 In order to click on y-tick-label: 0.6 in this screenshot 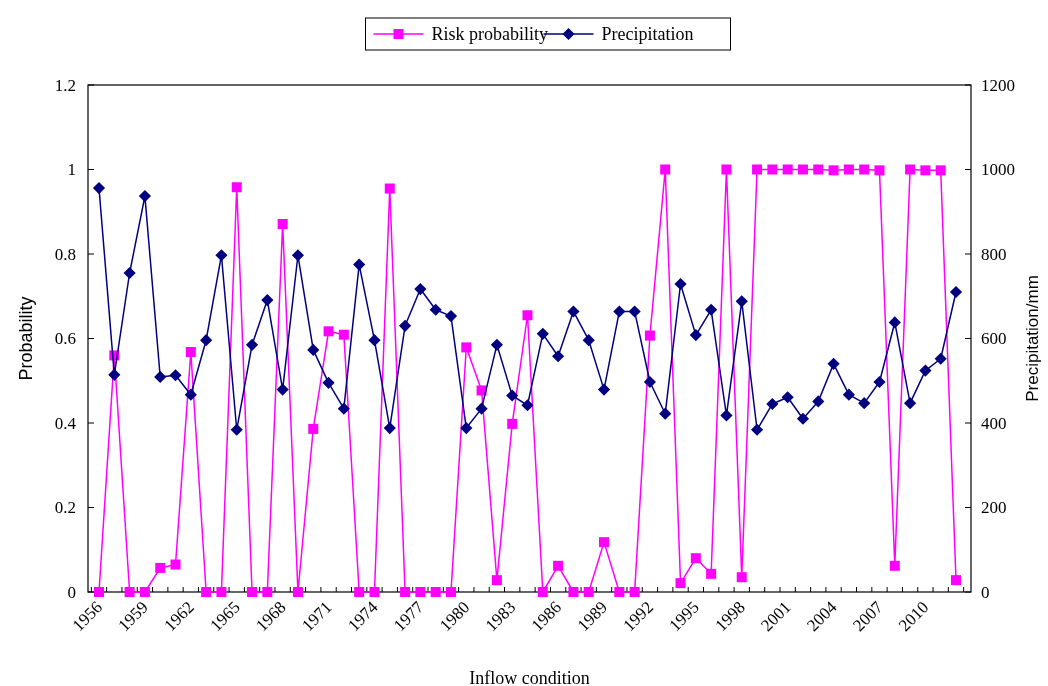, I will do `click(65, 339)`.